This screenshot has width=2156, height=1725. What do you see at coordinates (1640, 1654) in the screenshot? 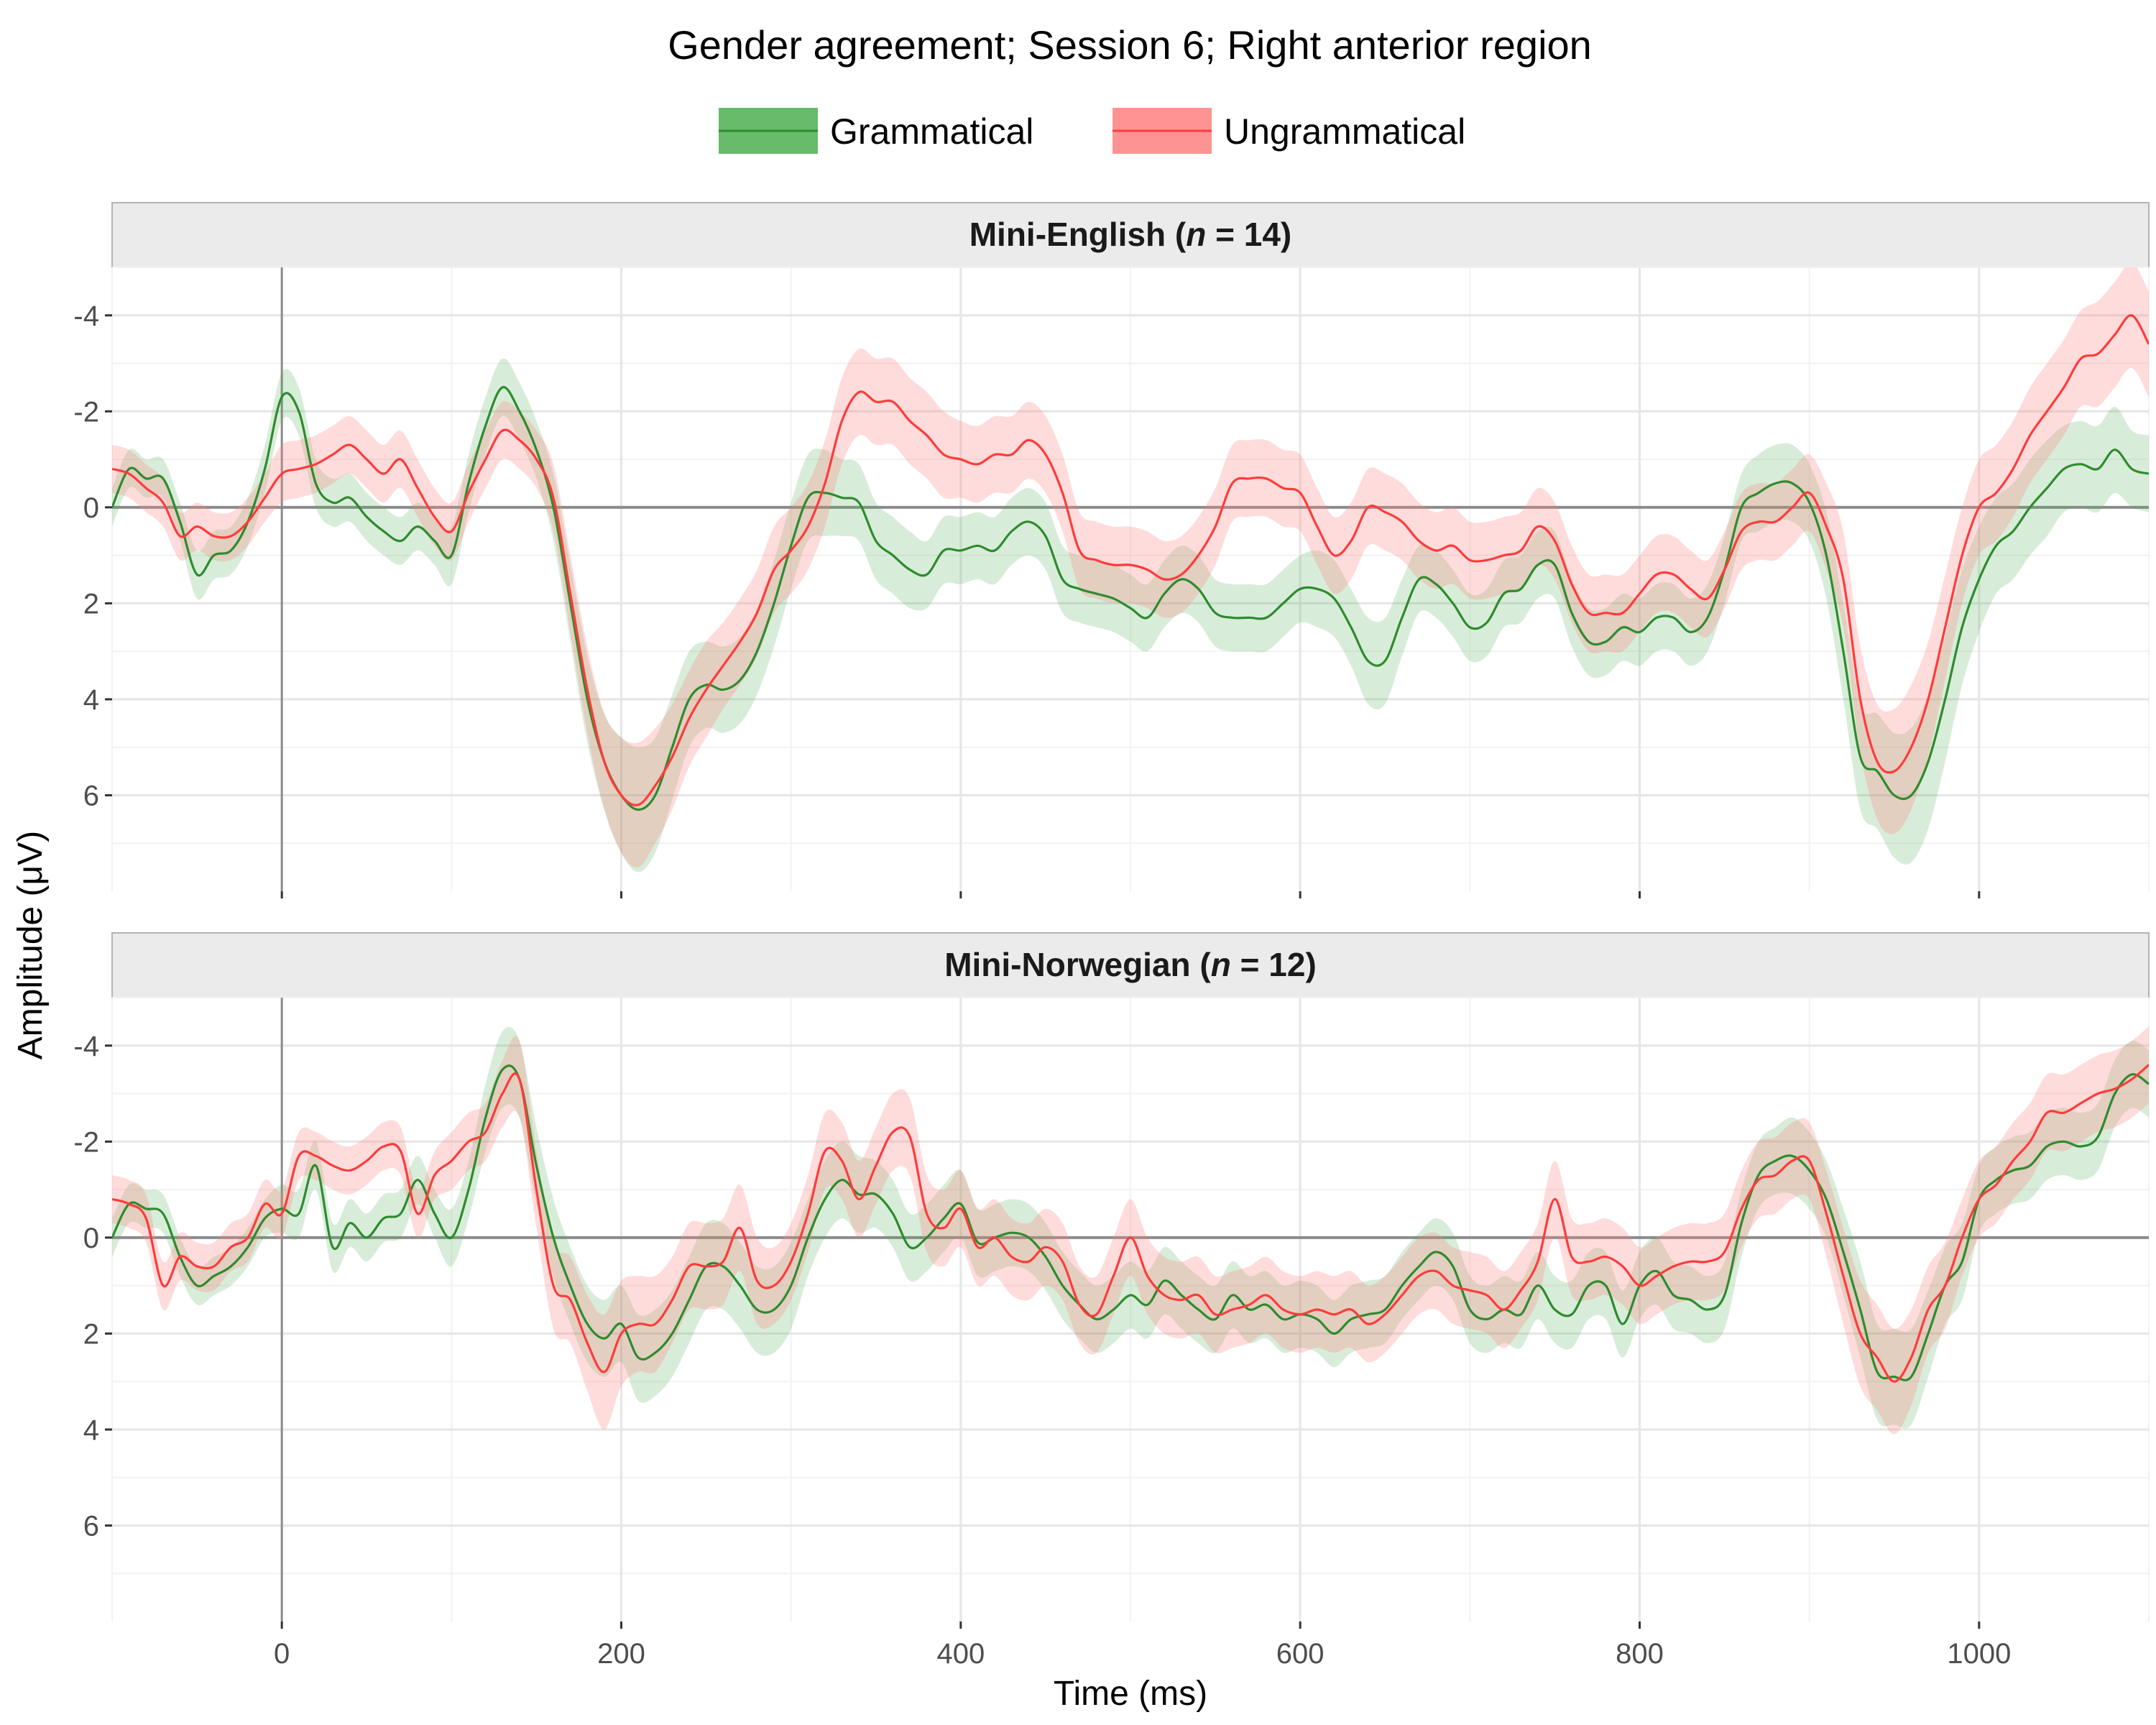
I see `x-tick-label: 800` at bounding box center [1640, 1654].